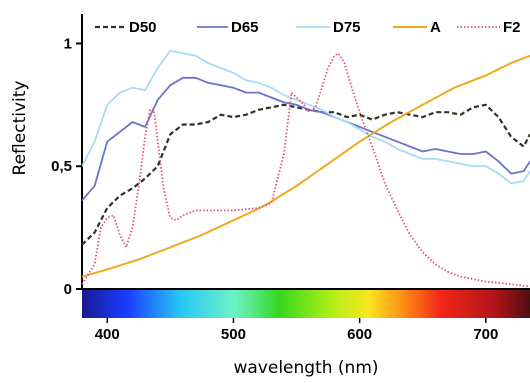 The height and width of the screenshot is (383, 530). What do you see at coordinates (20, 128) in the screenshot?
I see `y-axis-title: Reflectivity` at bounding box center [20, 128].